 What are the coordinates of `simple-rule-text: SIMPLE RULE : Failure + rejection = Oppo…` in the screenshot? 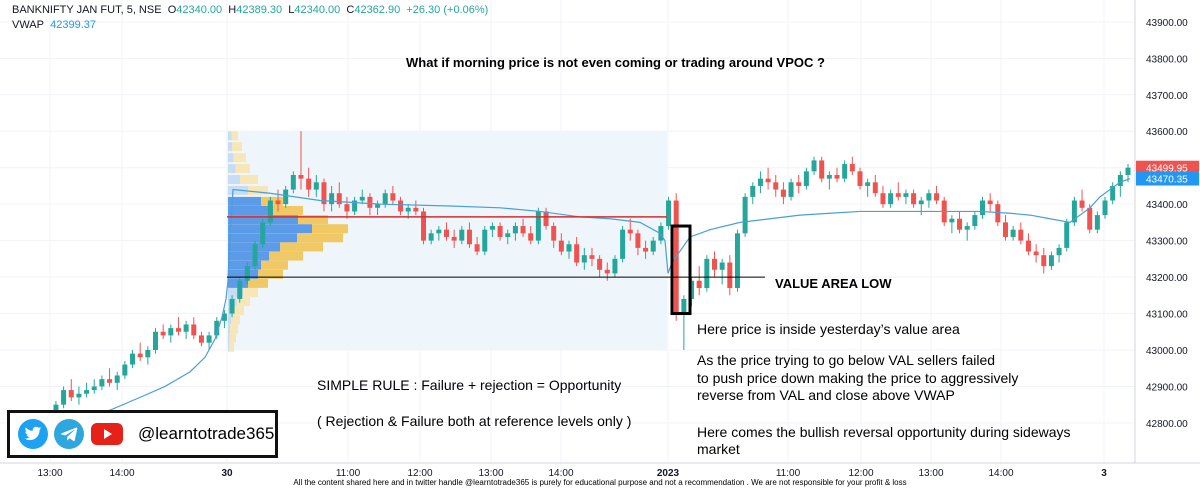 It's located at (469, 385).